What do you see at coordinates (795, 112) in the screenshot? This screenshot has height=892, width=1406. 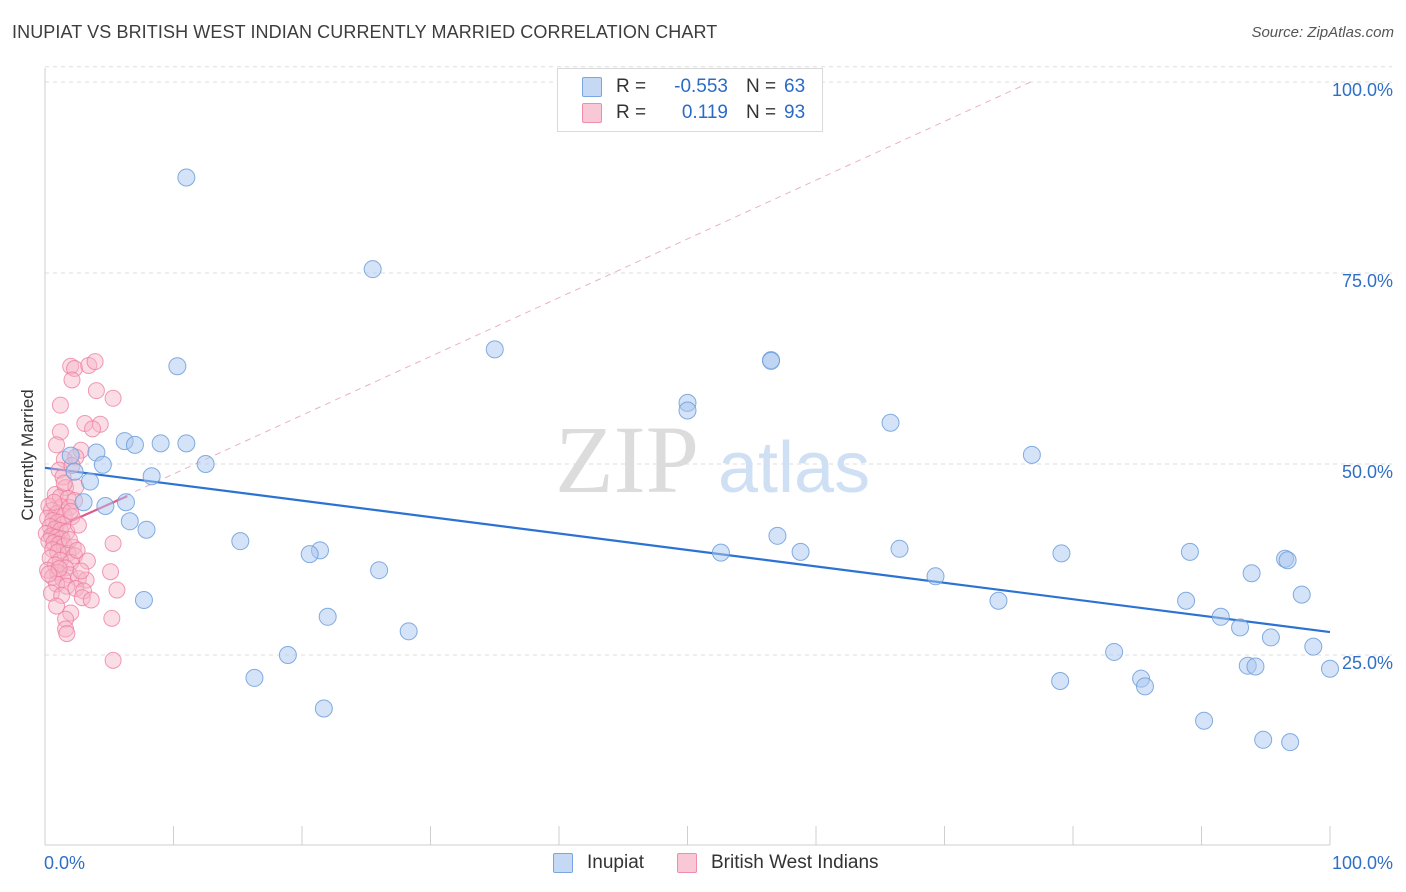 I see `legend-n-value: 93` at bounding box center [795, 112].